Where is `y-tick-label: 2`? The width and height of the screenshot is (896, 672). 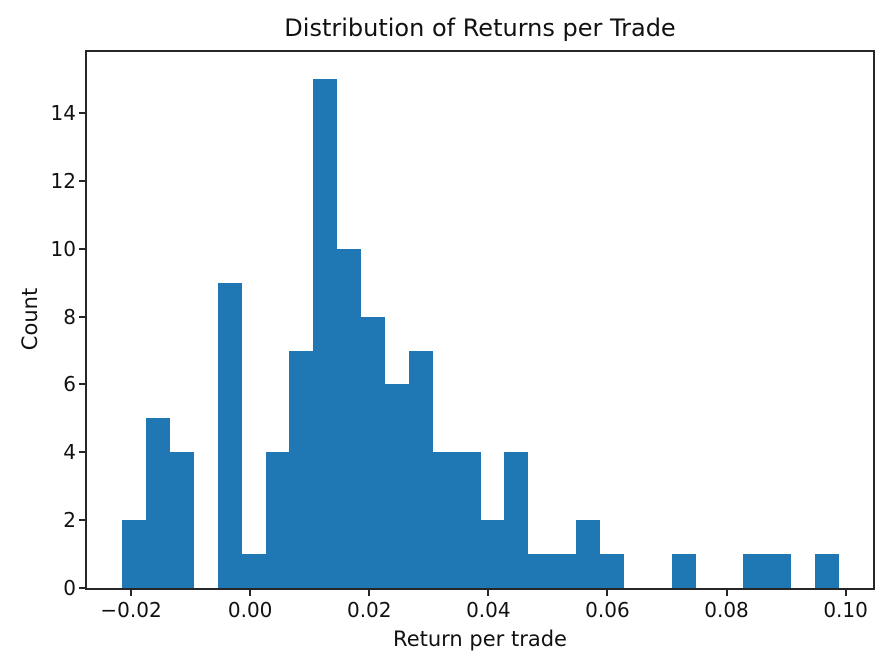 y-tick-label: 2 is located at coordinates (69, 520).